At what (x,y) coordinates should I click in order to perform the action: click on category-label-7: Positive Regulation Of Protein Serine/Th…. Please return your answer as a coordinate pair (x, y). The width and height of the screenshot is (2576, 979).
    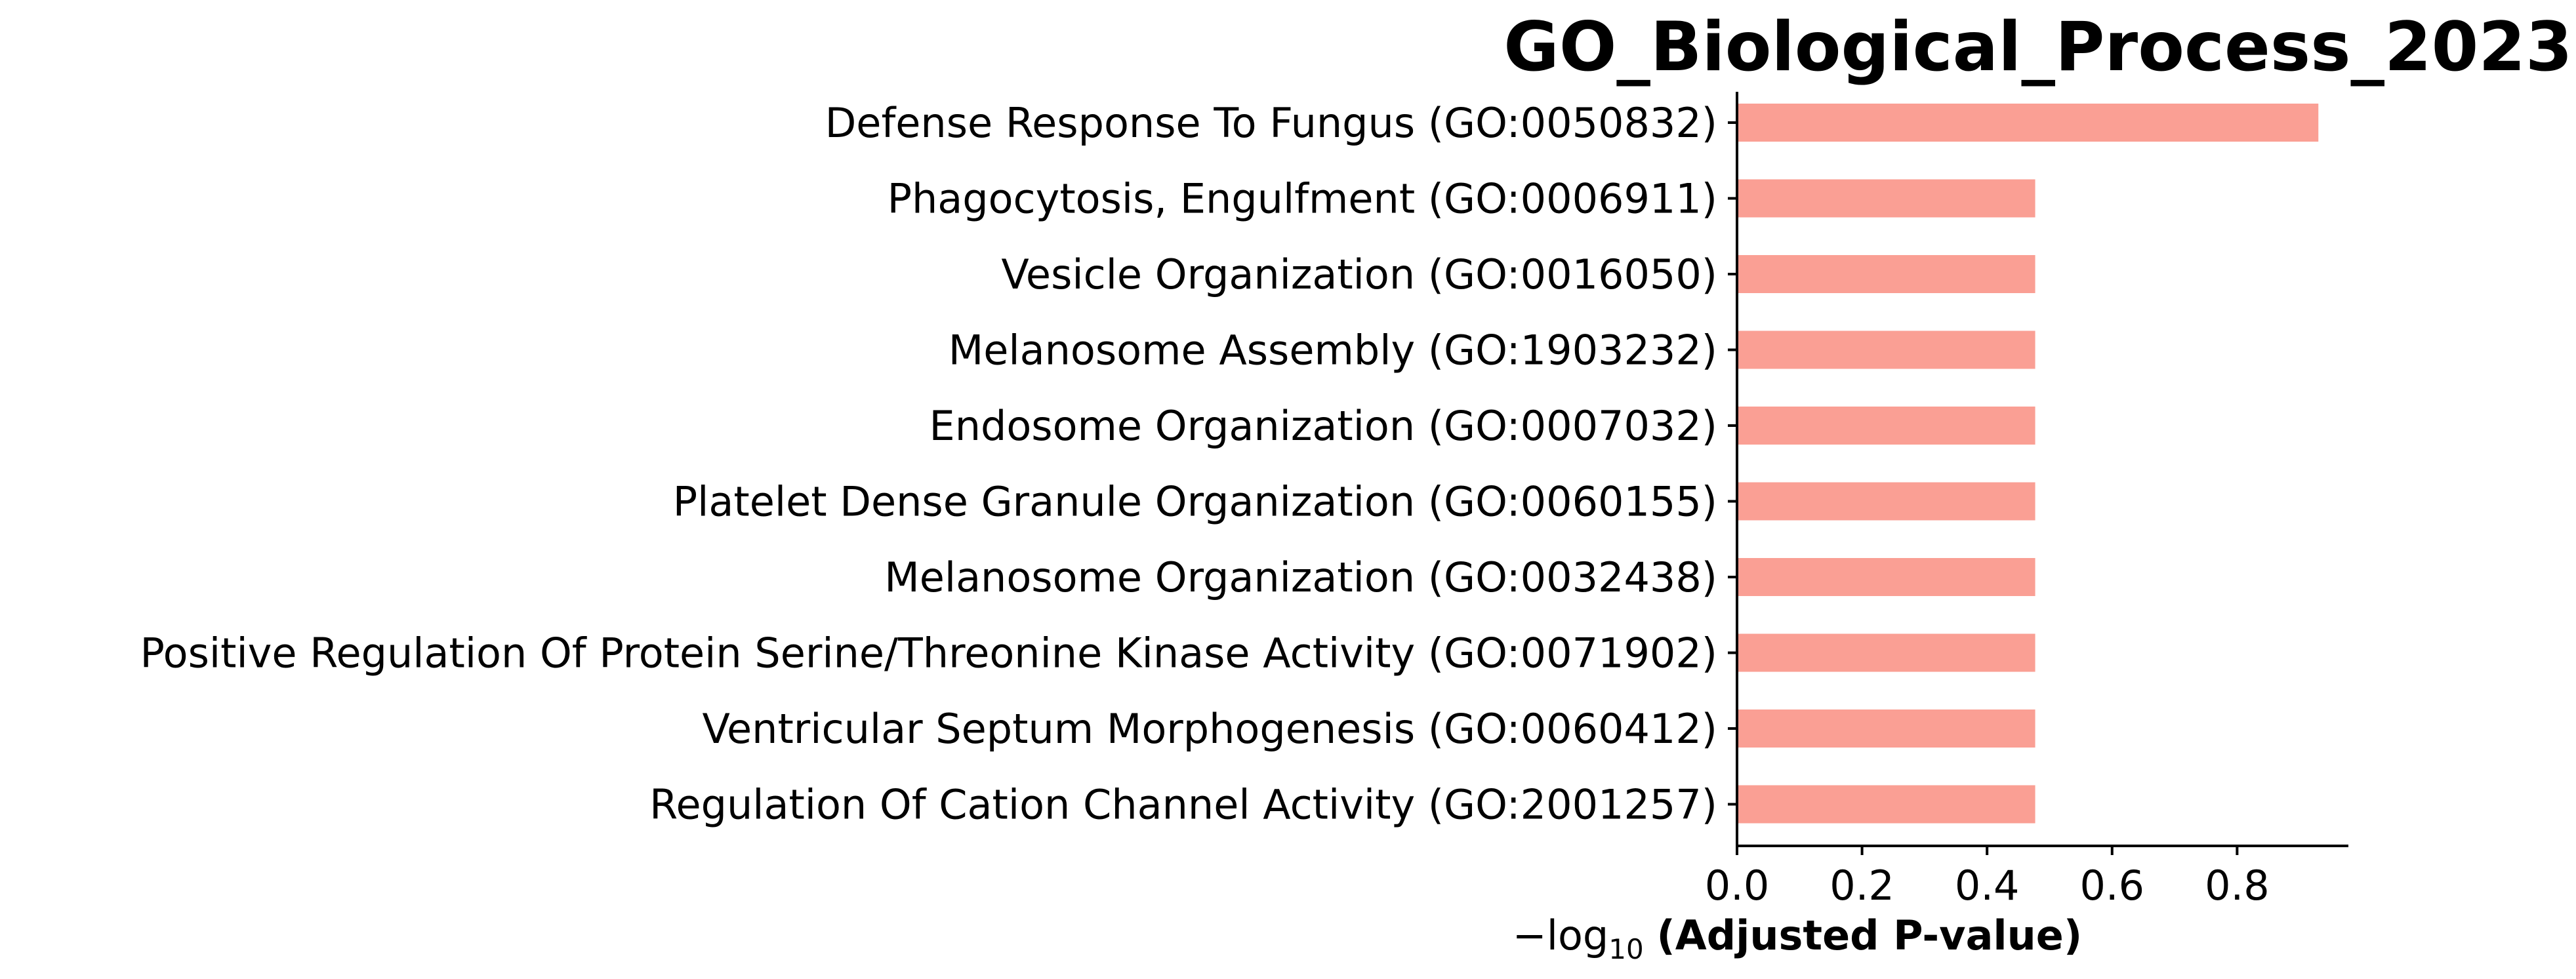
    Looking at the image, I should click on (929, 653).